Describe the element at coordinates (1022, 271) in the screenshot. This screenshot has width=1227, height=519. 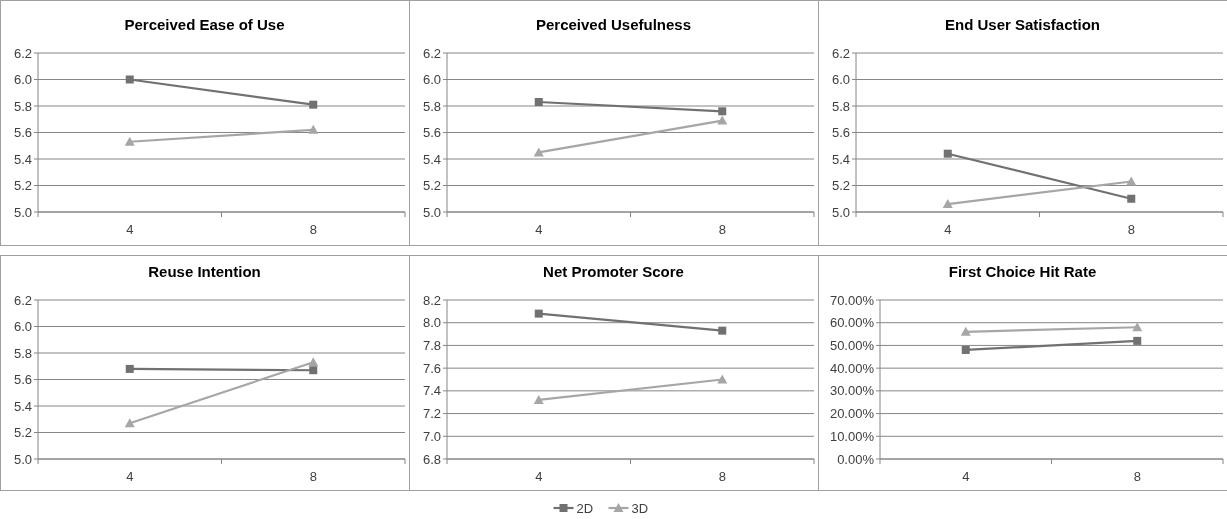
I see `chart-title: First Choice Hit Rate` at that location.